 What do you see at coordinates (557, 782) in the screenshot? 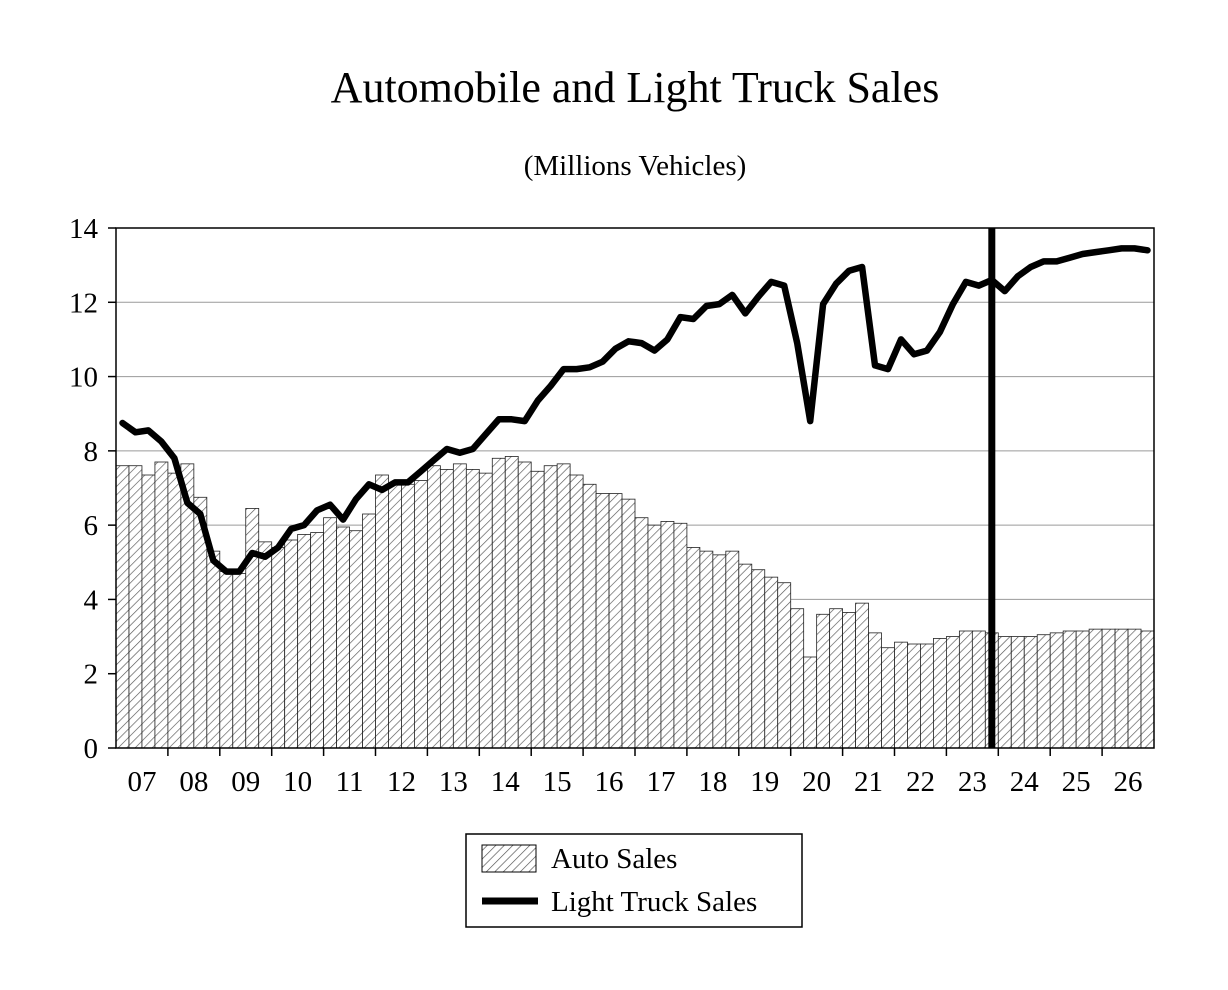
I see `x-tick-label: 15` at bounding box center [557, 782].